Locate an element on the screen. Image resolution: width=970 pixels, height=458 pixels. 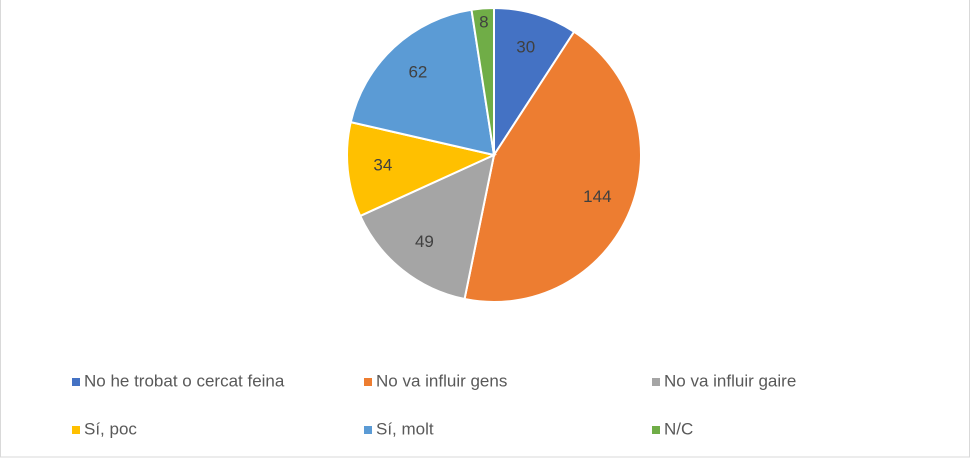
data-label: 144 is located at coordinates (597, 196).